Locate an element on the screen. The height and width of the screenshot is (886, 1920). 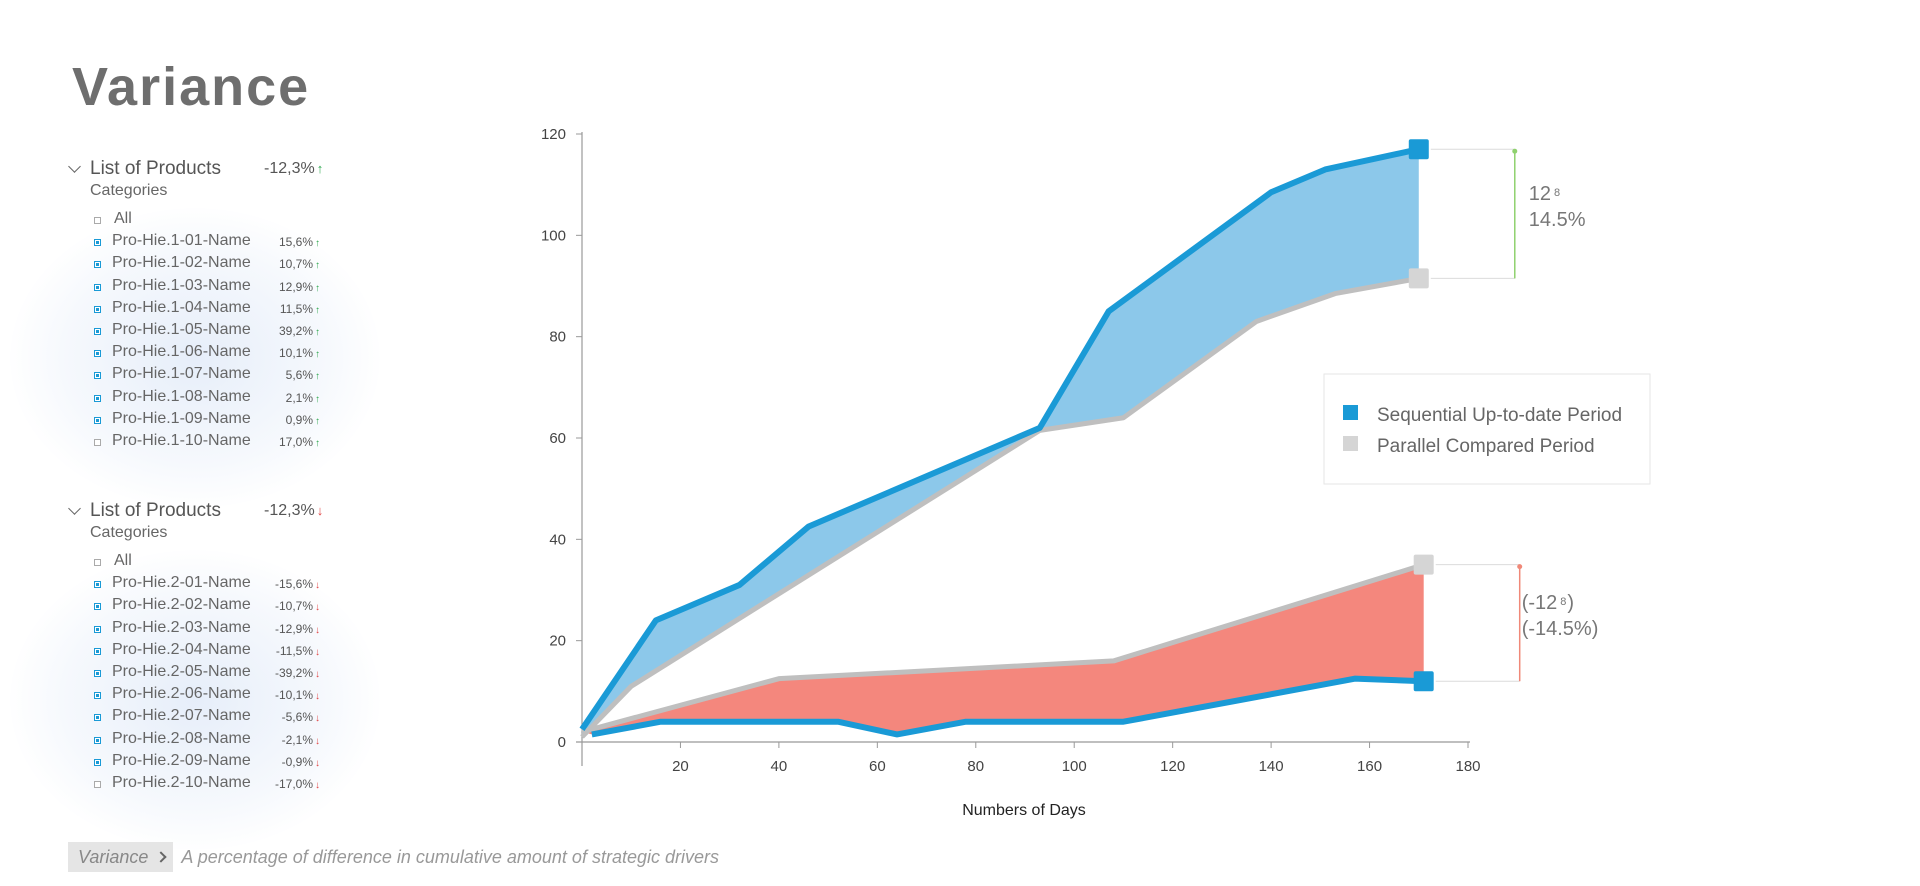
list-item: Pro-Hie.1-08-Name 2,1% ↑ is located at coordinates (215, 399).